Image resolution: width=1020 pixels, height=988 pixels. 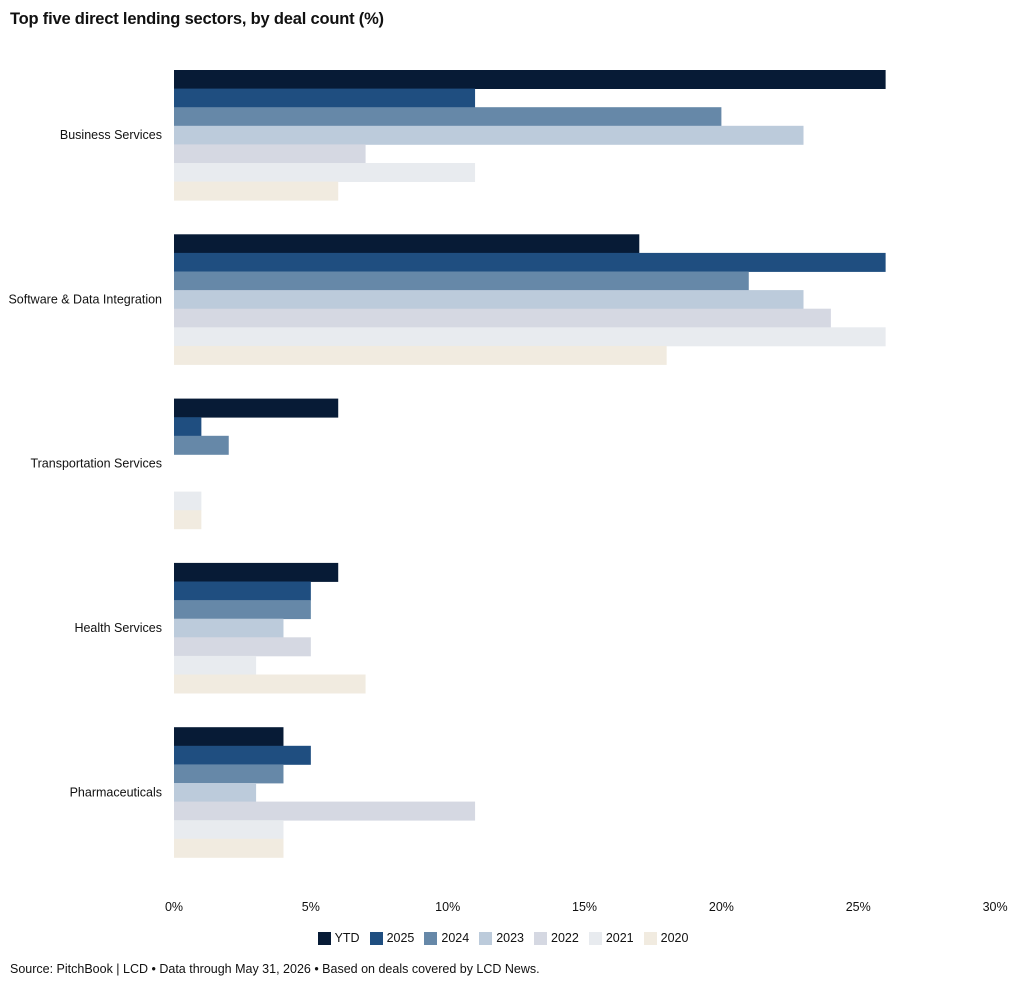 What do you see at coordinates (447, 907) in the screenshot?
I see `x-tick-label: 10%` at bounding box center [447, 907].